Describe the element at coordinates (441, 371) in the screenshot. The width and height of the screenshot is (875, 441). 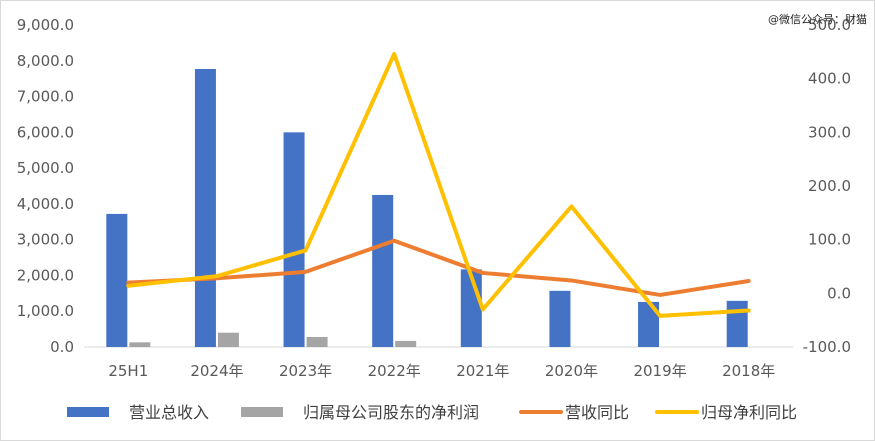
I see `x-axis-ticks: 25H1 2024年 2023年 2022年 2021年 2020年 2019年 2018年` at that location.